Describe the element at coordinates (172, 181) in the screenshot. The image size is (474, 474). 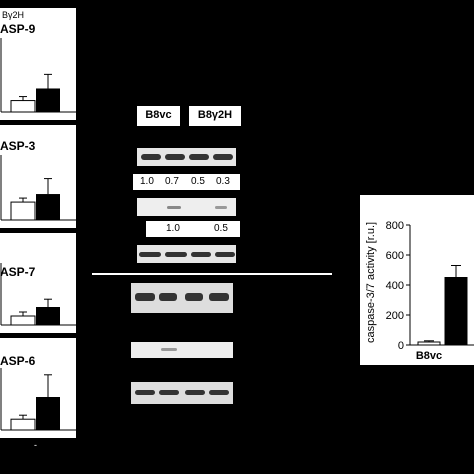
I see `quant-1-2: 0.7` at that location.